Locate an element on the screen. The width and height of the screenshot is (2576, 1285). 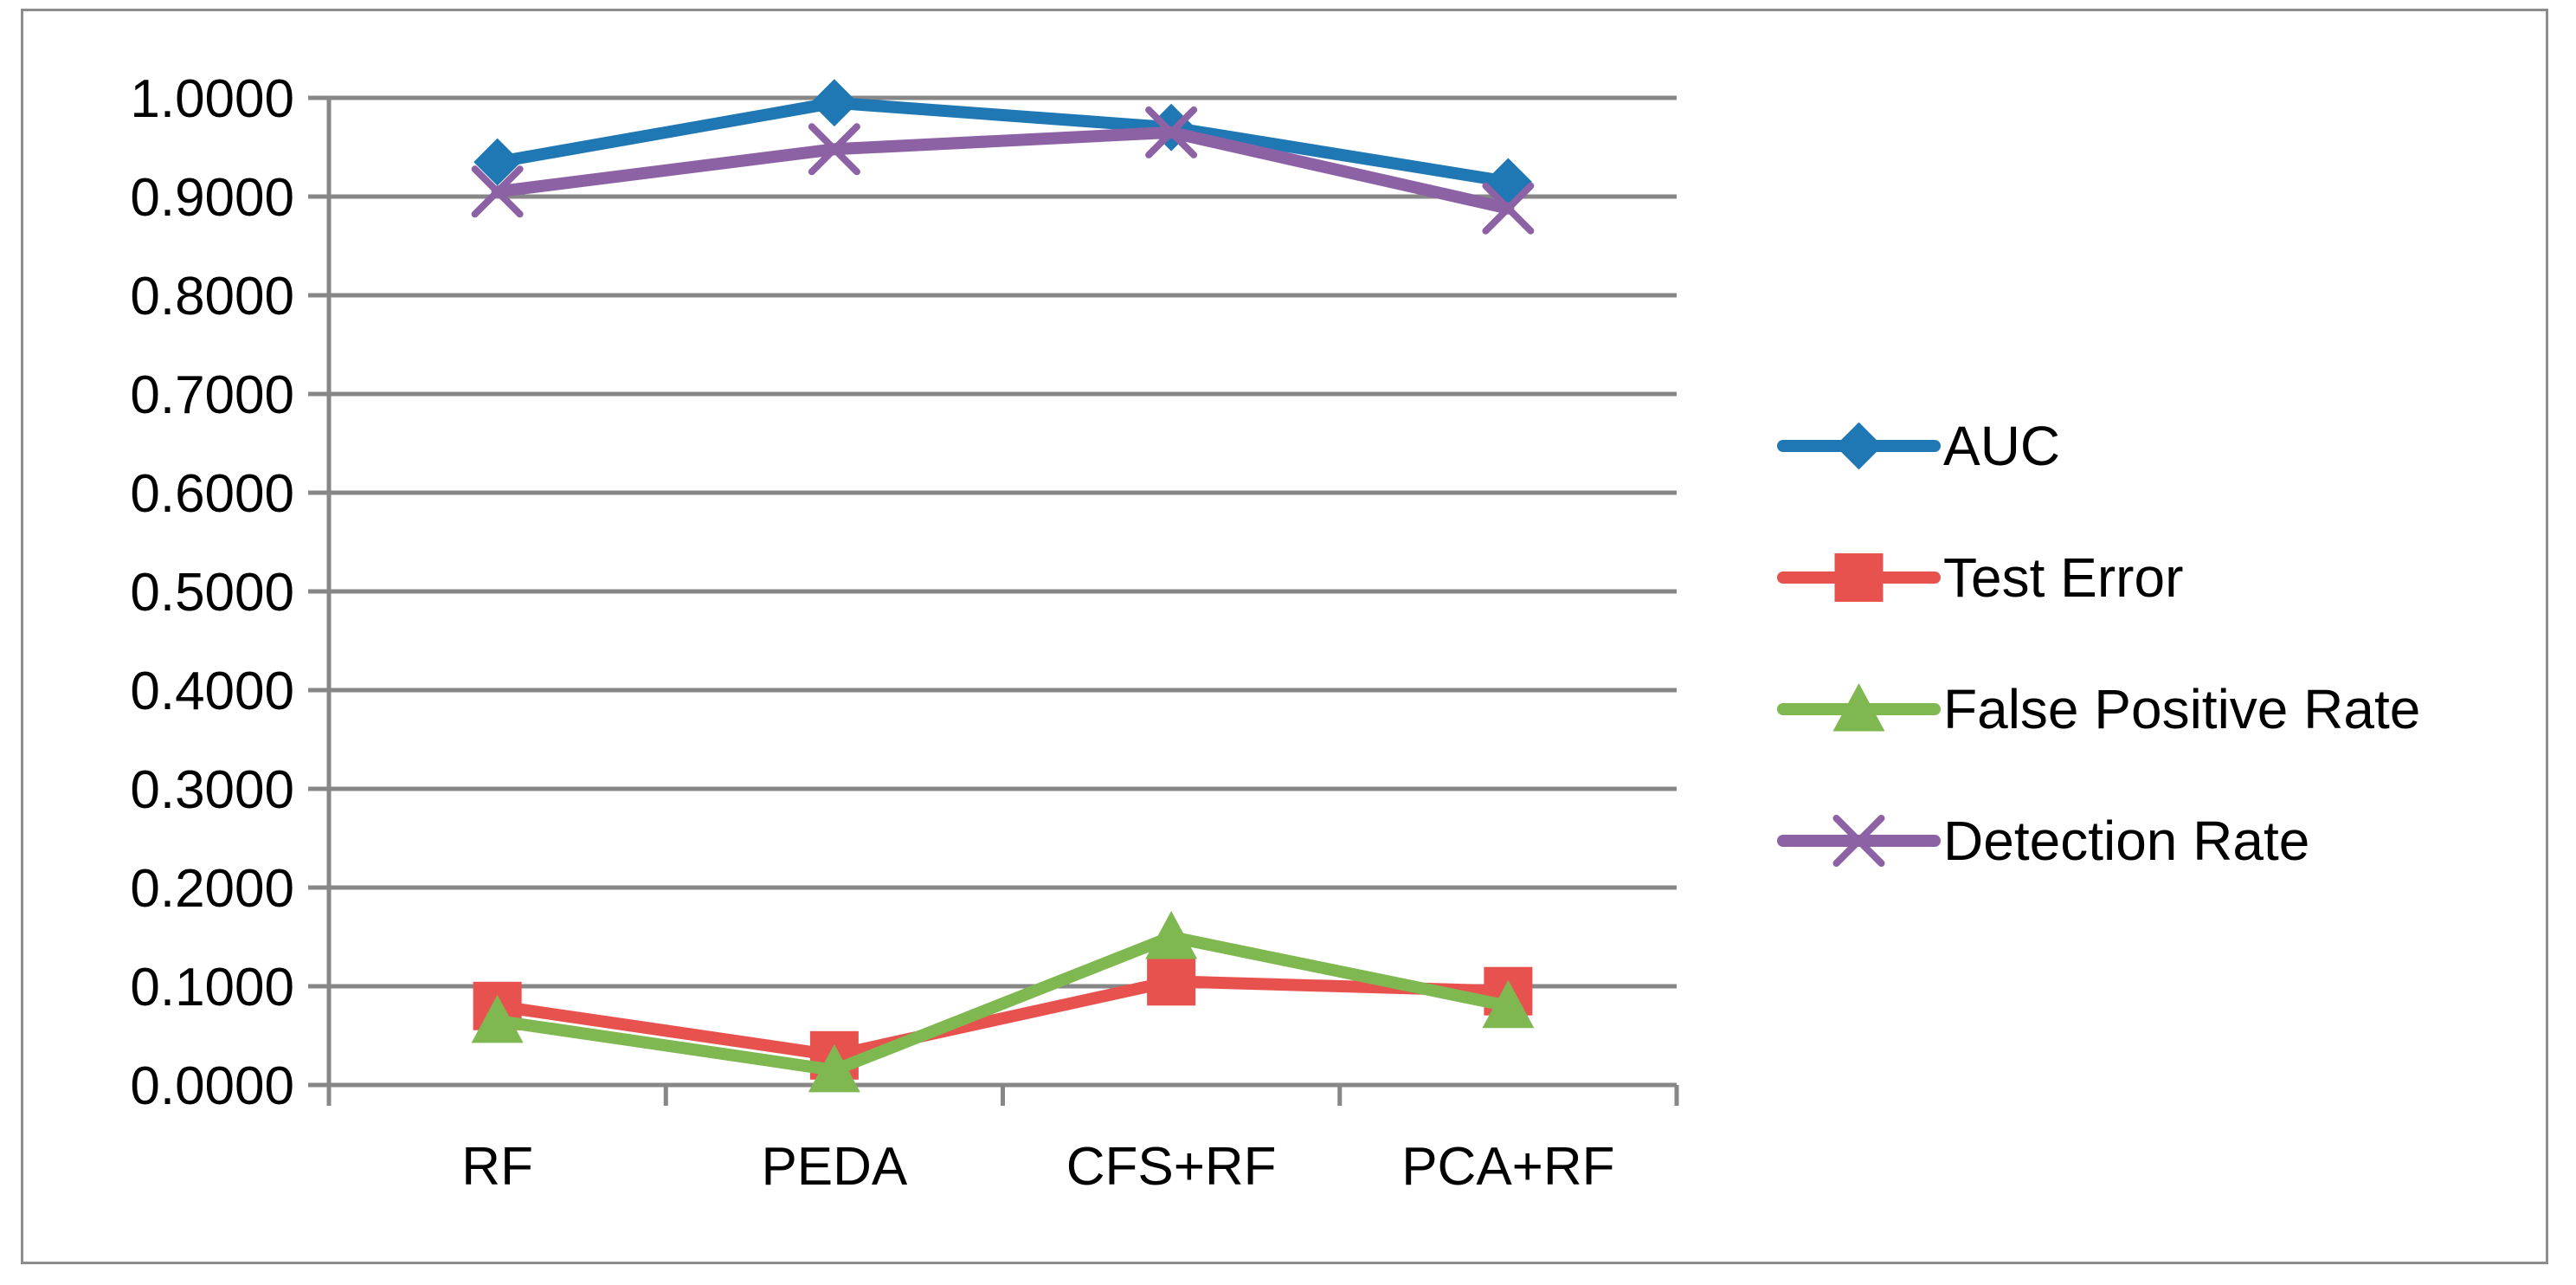
legend-marker-test-error is located at coordinates (1859, 577).